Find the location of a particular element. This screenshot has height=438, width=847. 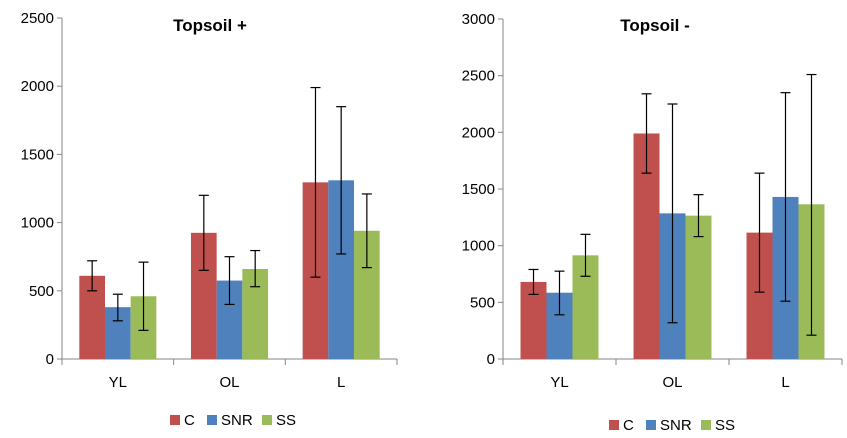

chart-title: Topsoil - is located at coordinates (655, 25).